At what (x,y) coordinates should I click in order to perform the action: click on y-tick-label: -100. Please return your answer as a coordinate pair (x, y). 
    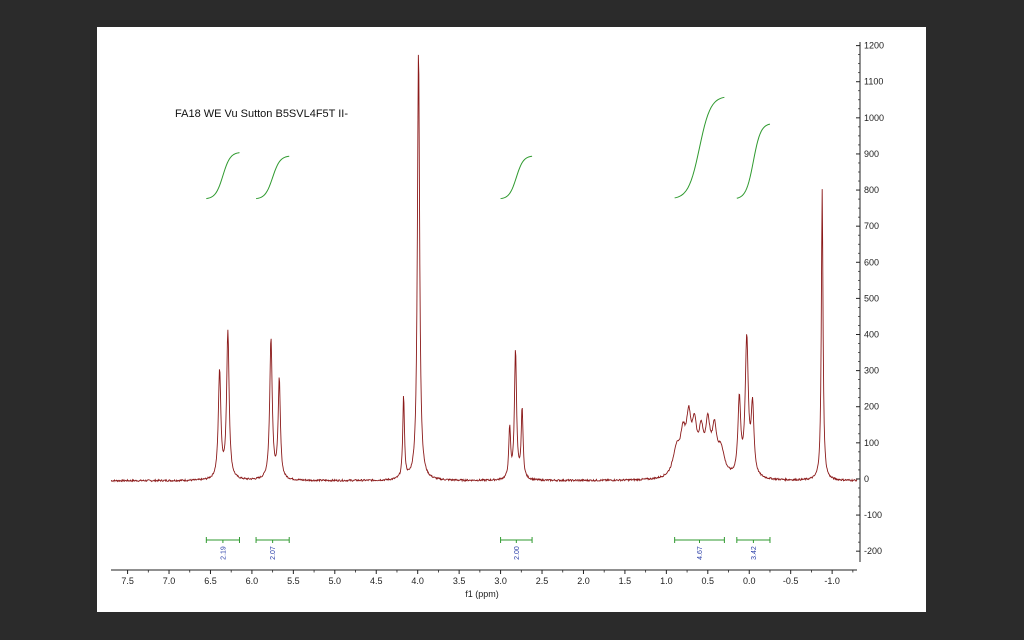
    Looking at the image, I should click on (873, 515).